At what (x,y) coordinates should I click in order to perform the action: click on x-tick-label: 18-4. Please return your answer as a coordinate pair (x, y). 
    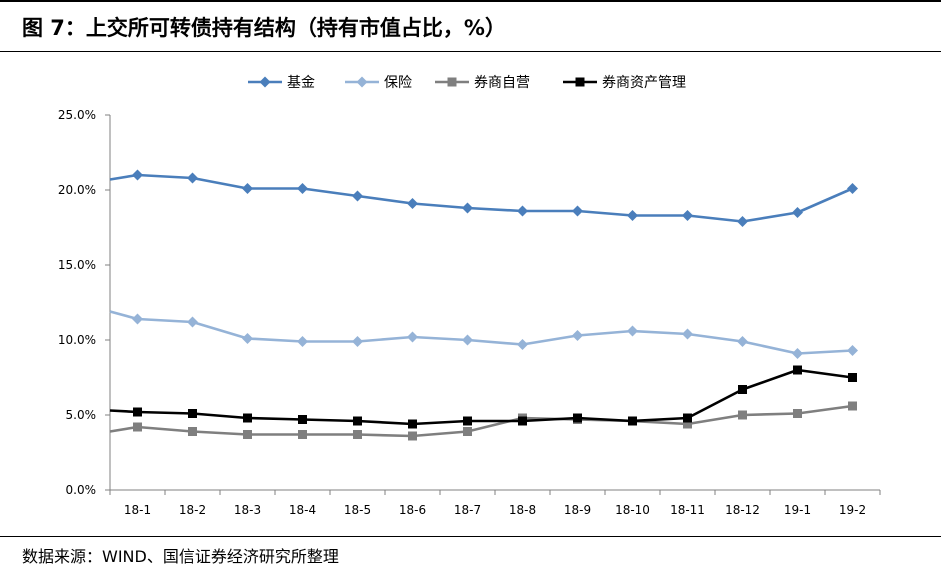
    Looking at the image, I should click on (302, 510).